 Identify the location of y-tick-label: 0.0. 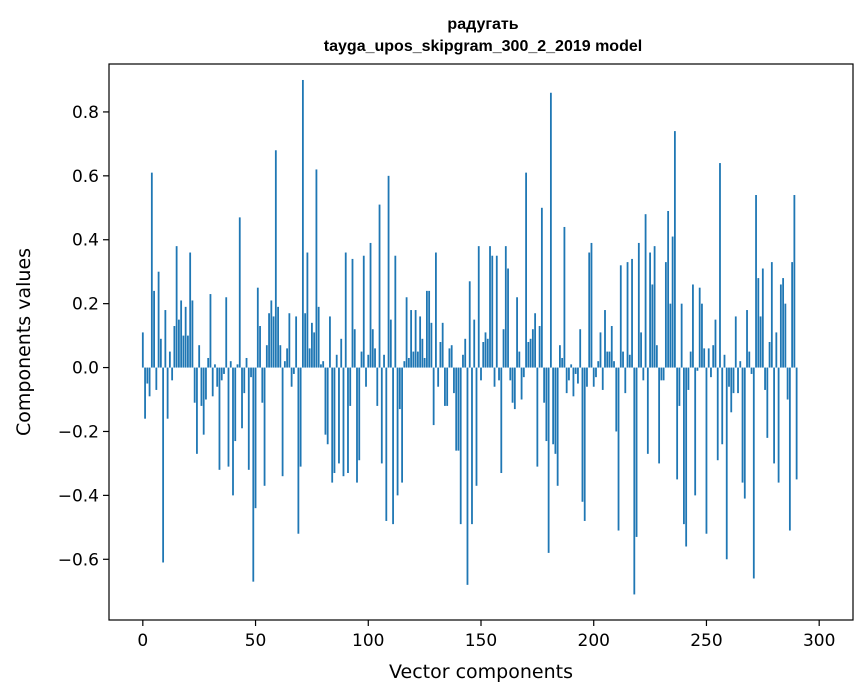
(85, 369).